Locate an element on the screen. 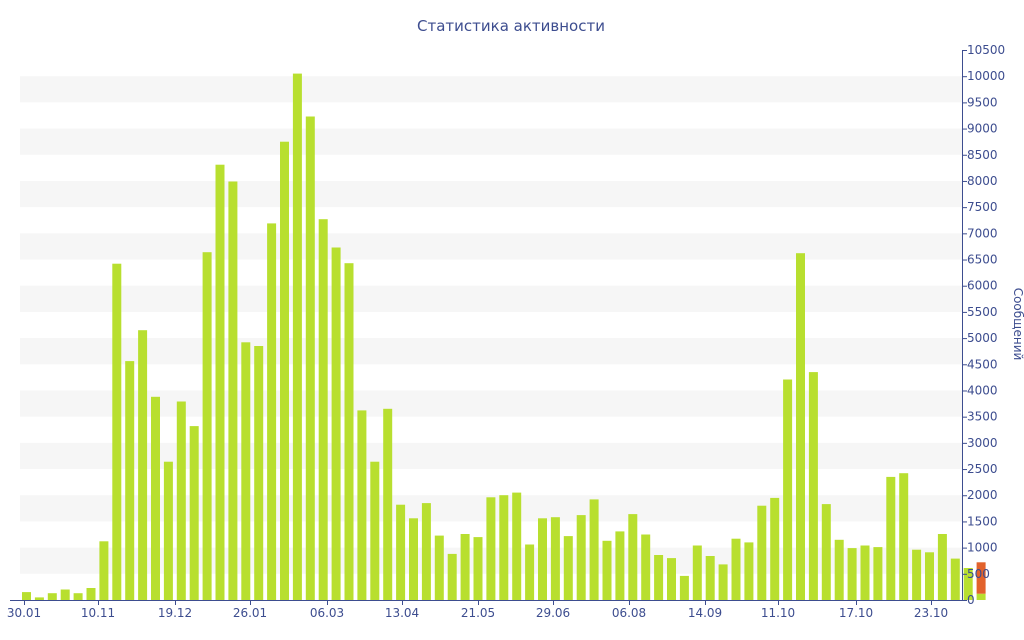 The width and height of the screenshot is (1024, 640). x-tick-label: 19.12 is located at coordinates (175, 613).